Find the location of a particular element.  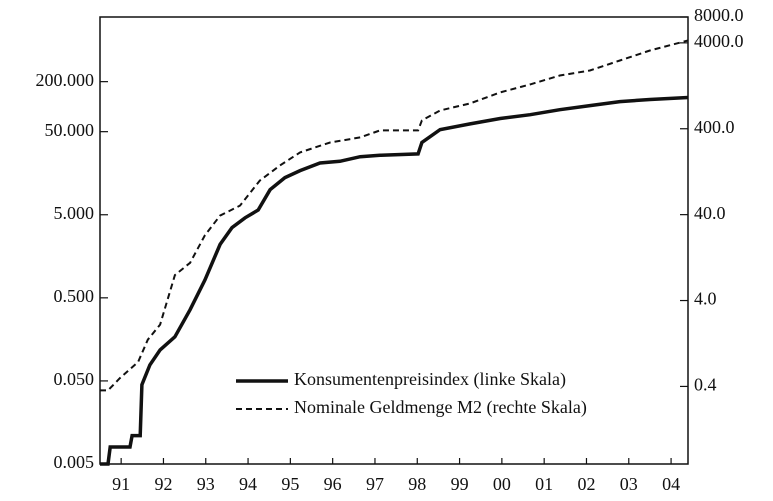

x-tick-label: 98 is located at coordinates (417, 484).